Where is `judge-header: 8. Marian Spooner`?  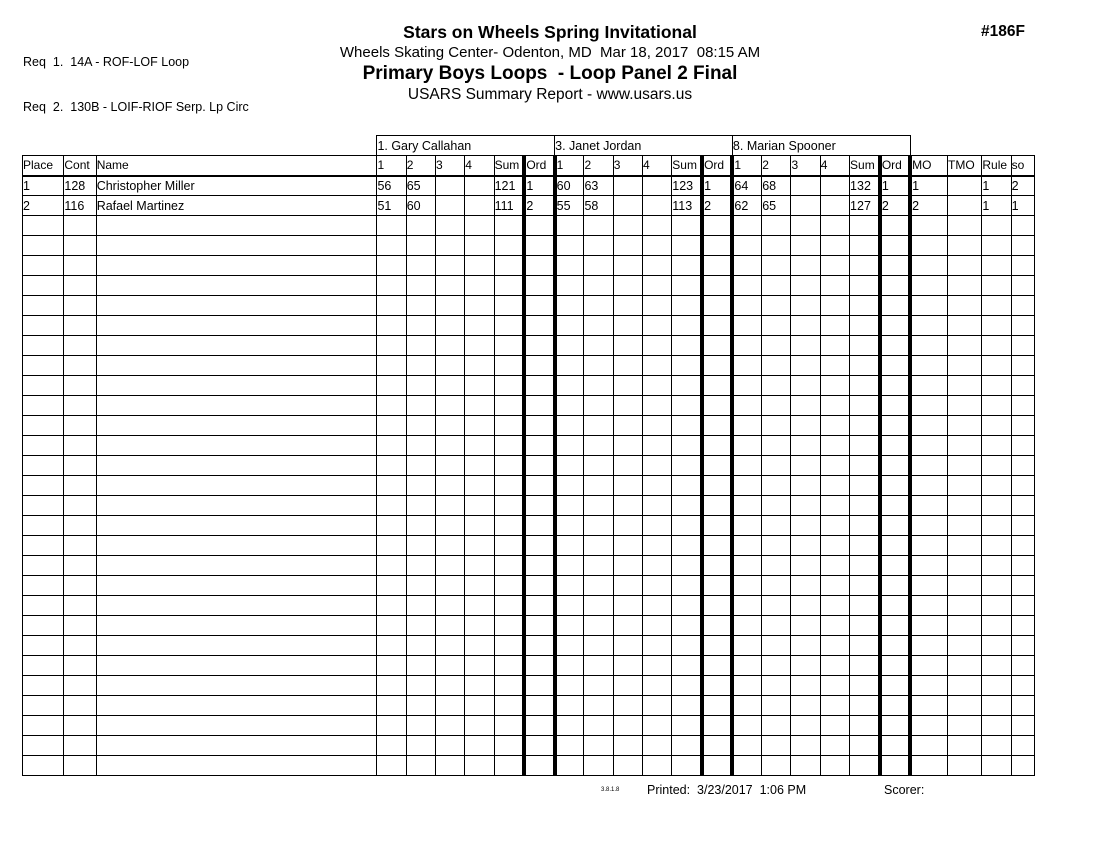 judge-header: 8. Marian Spooner is located at coordinates (821, 145).